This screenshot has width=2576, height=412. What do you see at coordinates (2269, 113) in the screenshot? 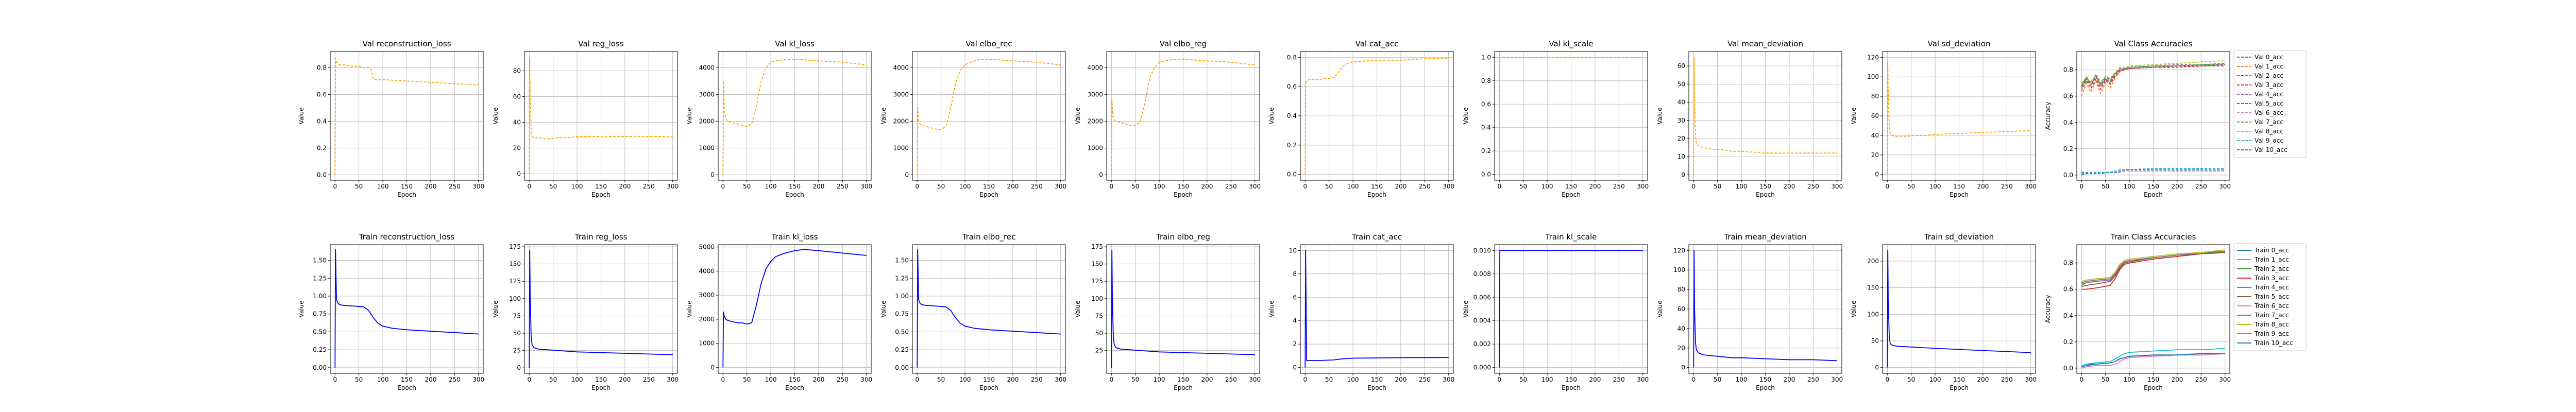
I see `legend-label: Val 6_acc` at bounding box center [2269, 113].